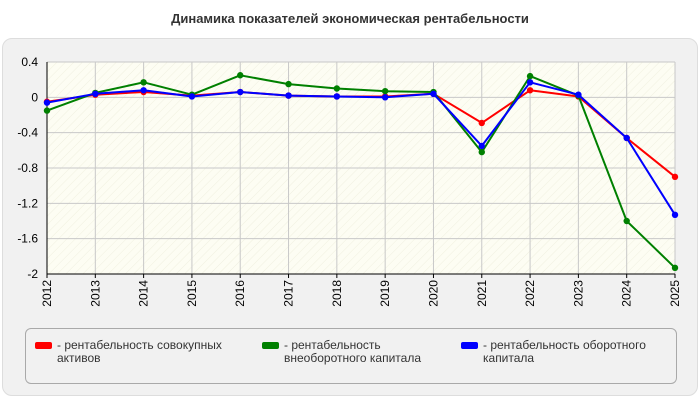 The height and width of the screenshot is (400, 700). Describe the element at coordinates (578, 293) in the screenshot. I see `x-tick-label: 2023` at that location.